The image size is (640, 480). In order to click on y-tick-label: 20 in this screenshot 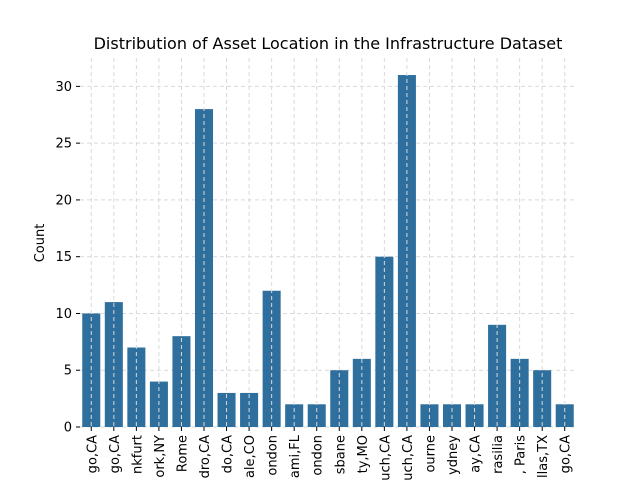, I will do `click(63, 200)`.